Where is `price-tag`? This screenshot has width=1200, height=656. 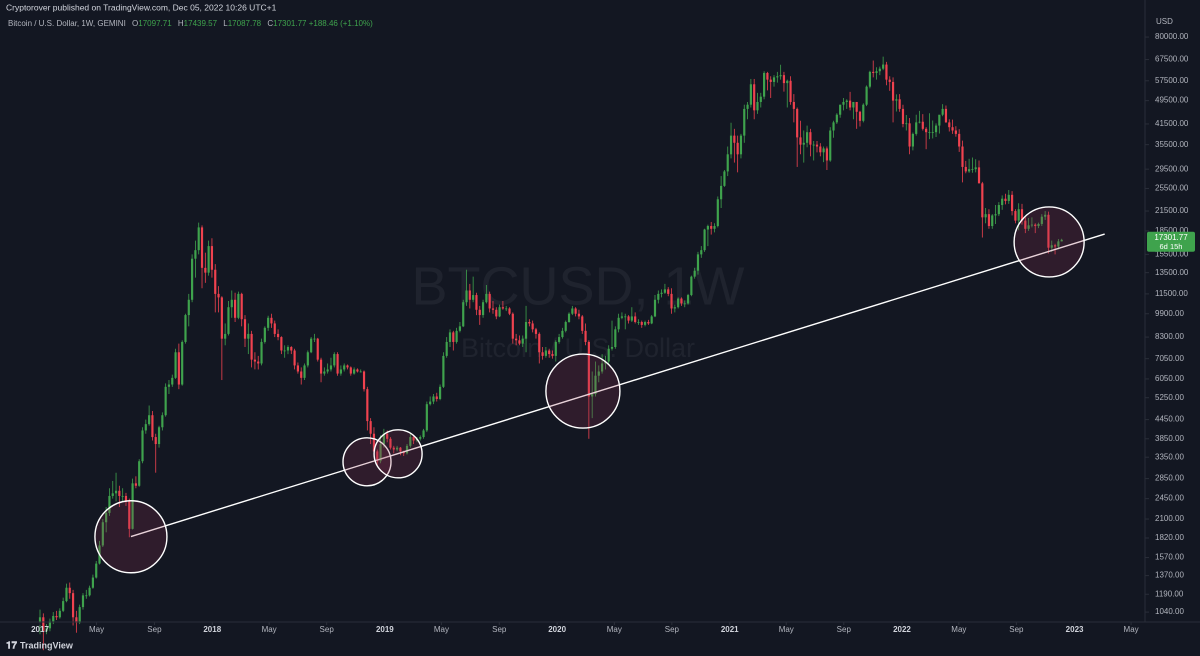 price-tag is located at coordinates (1171, 241).